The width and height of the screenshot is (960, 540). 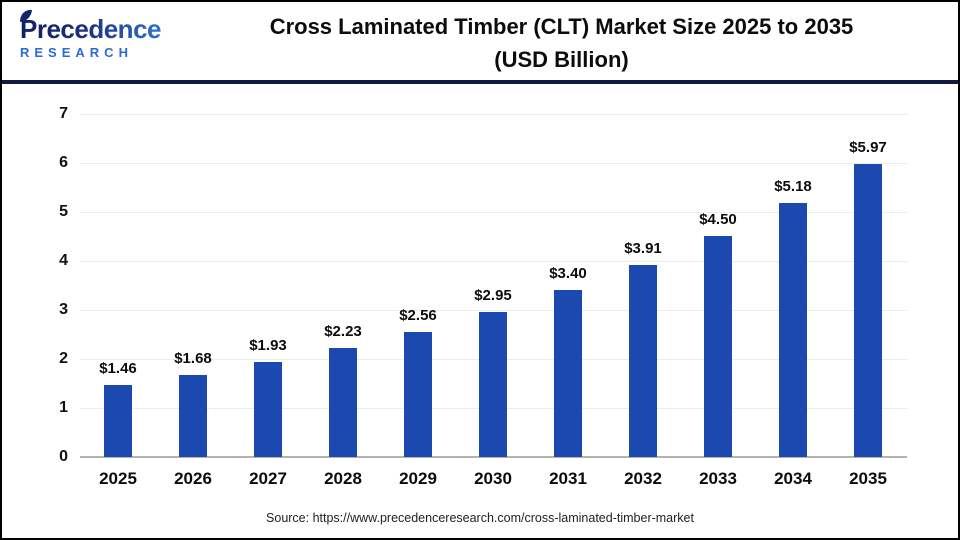 I want to click on x-axis-tick-label: 2026, so click(x=193, y=478).